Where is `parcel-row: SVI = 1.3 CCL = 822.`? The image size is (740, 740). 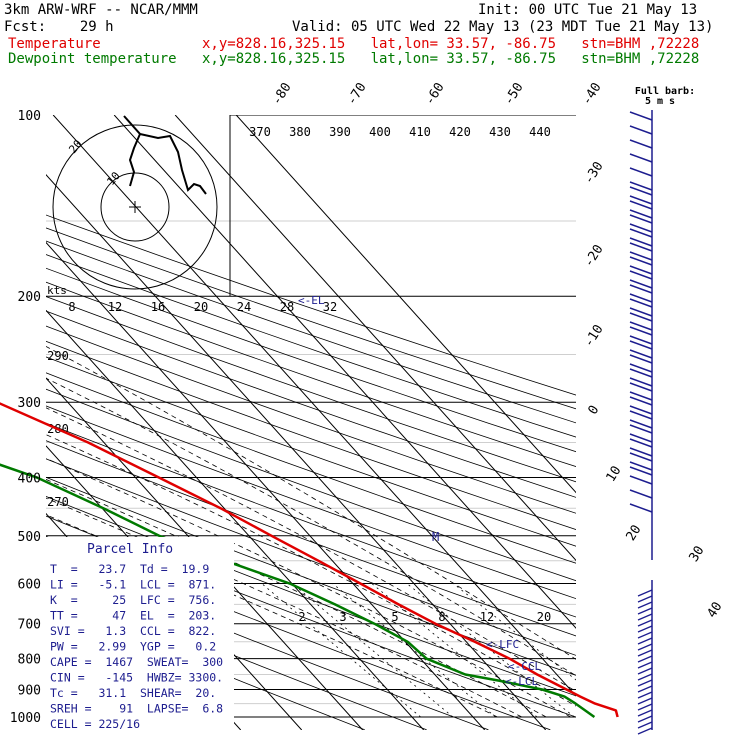
parcel-row: SVI = 1.3 CCL = 822. is located at coordinates (133, 631).